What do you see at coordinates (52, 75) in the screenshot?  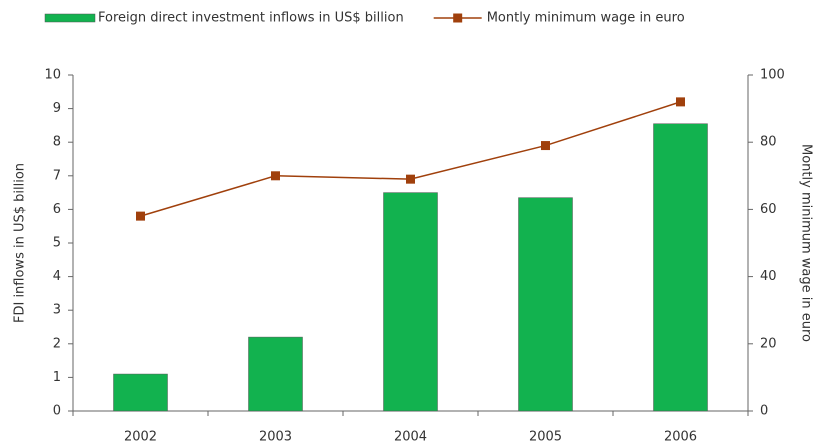 I see `y-tick-label: 10` at bounding box center [52, 75].